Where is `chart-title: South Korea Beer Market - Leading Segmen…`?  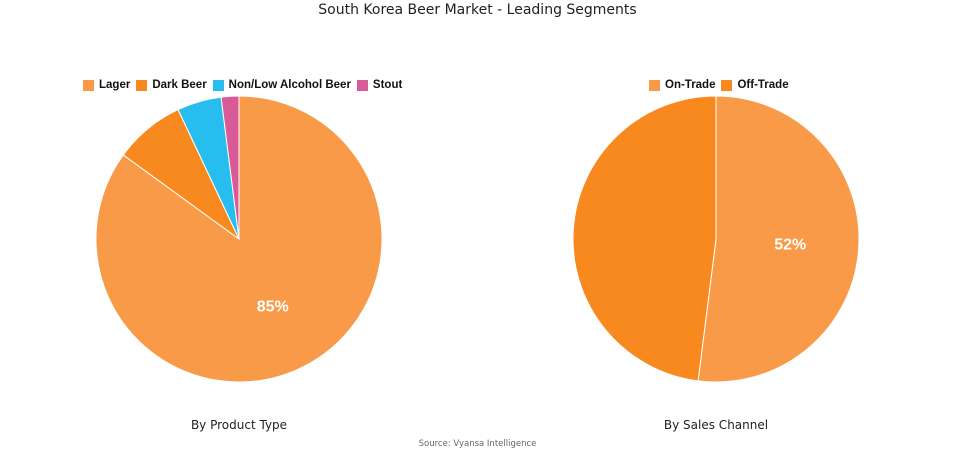
chart-title: South Korea Beer Market - Leading Segmen… is located at coordinates (477, 10).